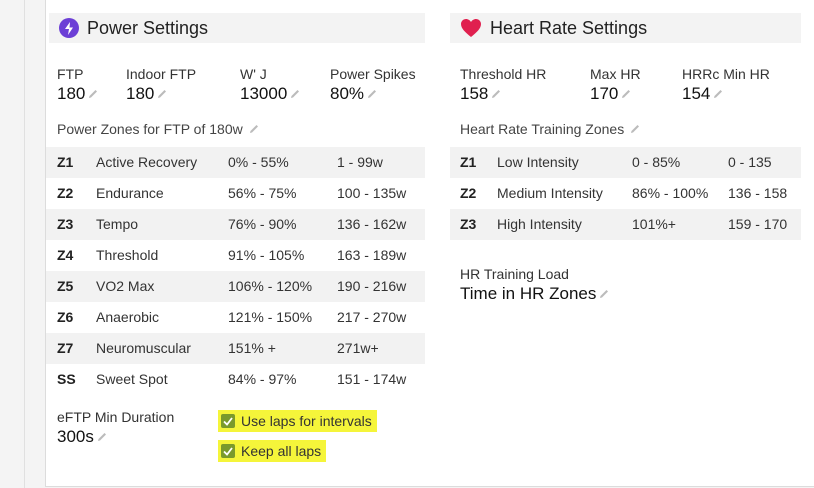  Describe the element at coordinates (115, 428) in the screenshot. I see `eftp-min-duration-field: eFTP Min Duration 300s` at that location.